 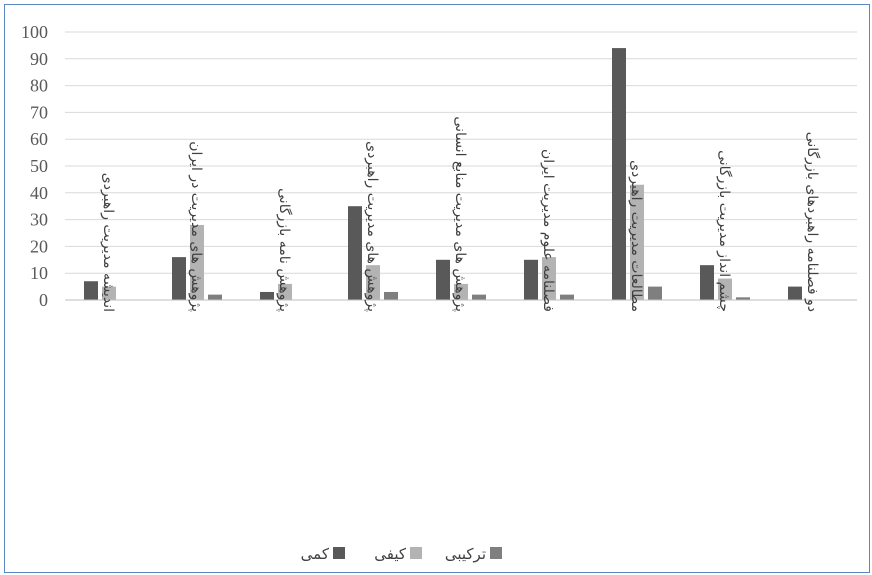 What do you see at coordinates (39, 166) in the screenshot?
I see `y-tick-label: 50` at bounding box center [39, 166].